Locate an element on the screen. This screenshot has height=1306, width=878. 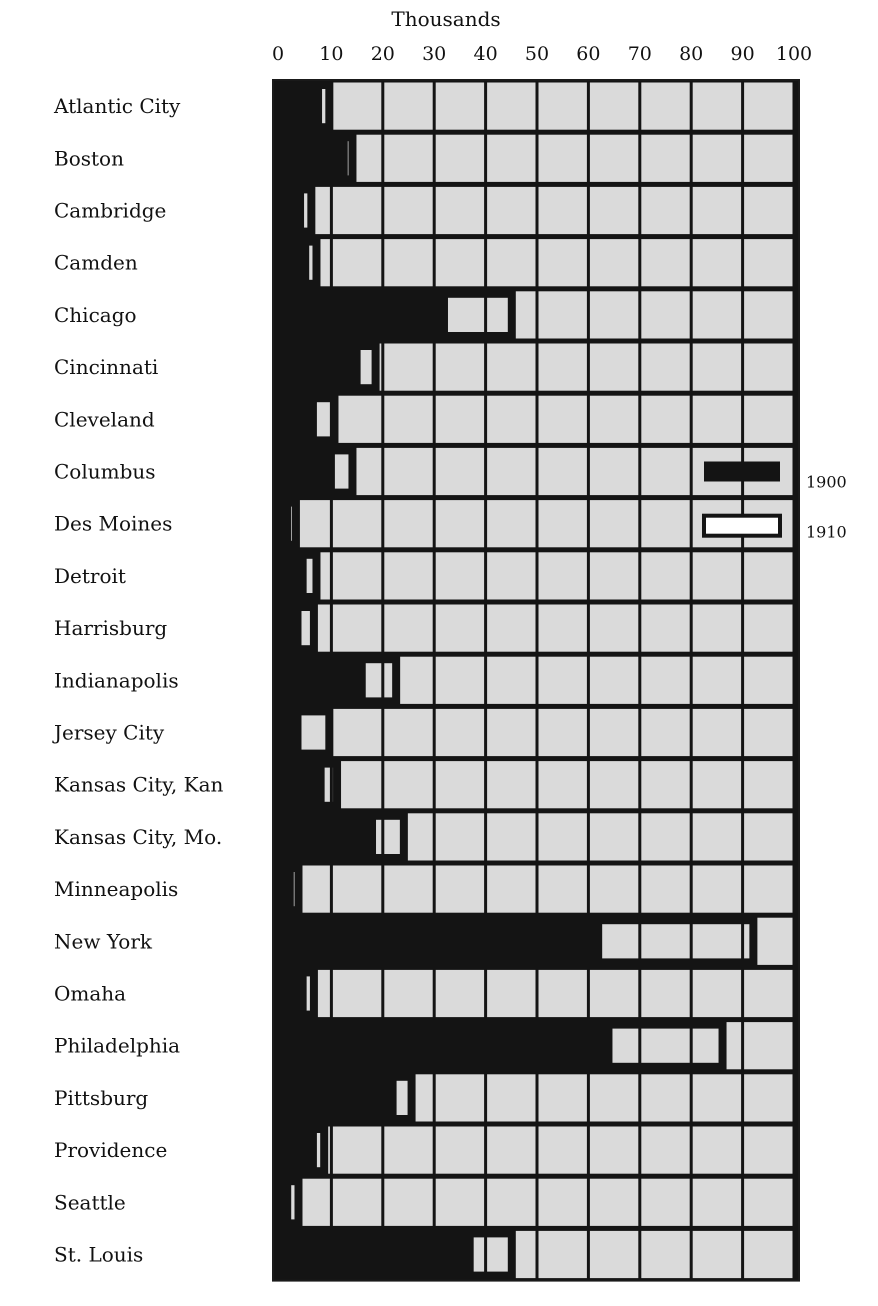
city-label: Cleveland is located at coordinates (104, 419).